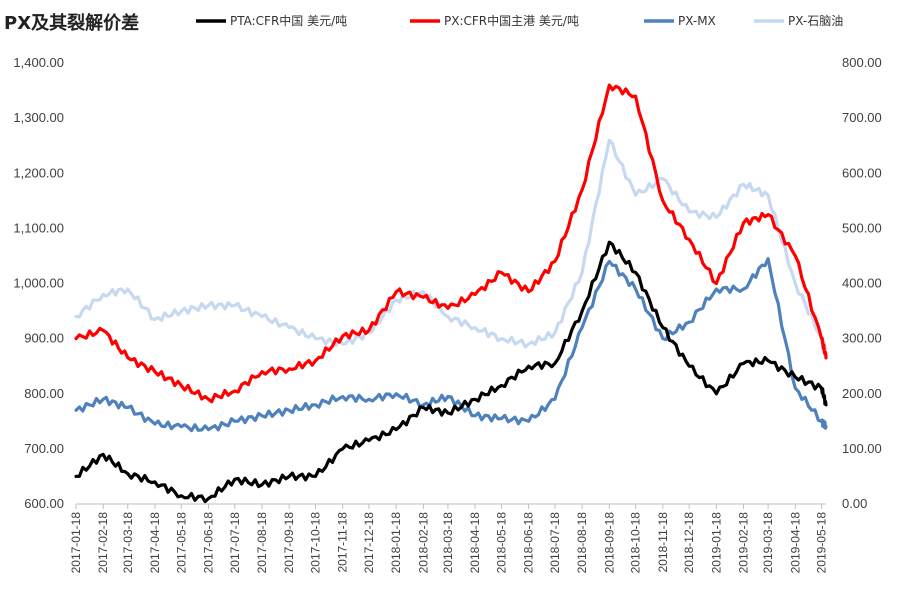 The width and height of the screenshot is (900, 594). Describe the element at coordinates (423, 543) in the screenshot. I see `x-tick-label: 2018-02-18` at that location.